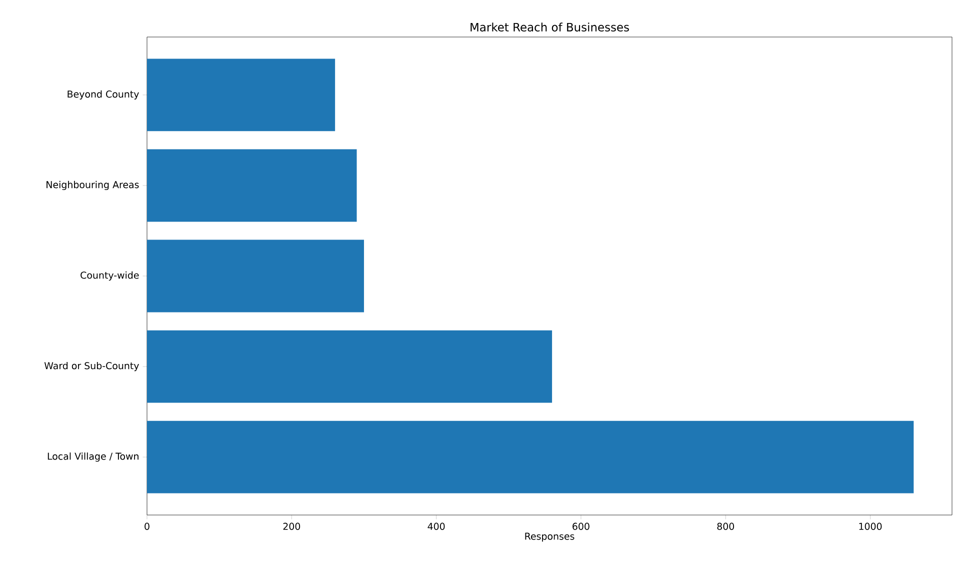 The image size is (954, 572). I want to click on y-tick-label: Ward or Sub-County, so click(91, 367).